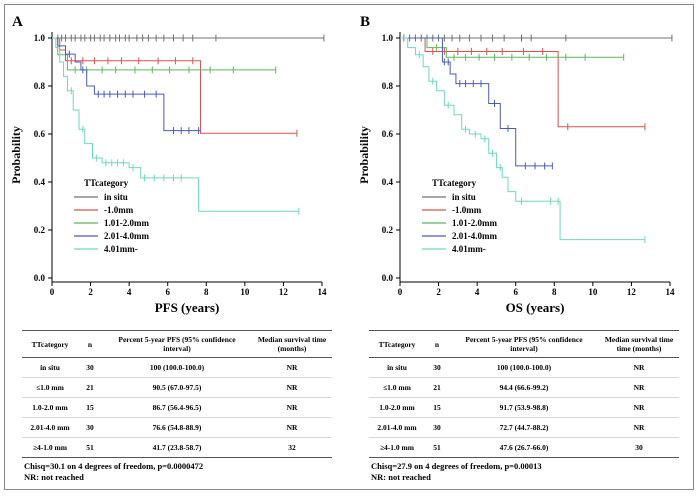  Describe the element at coordinates (106, 183) in the screenshot. I see `legend-title: TTcategory` at that location.